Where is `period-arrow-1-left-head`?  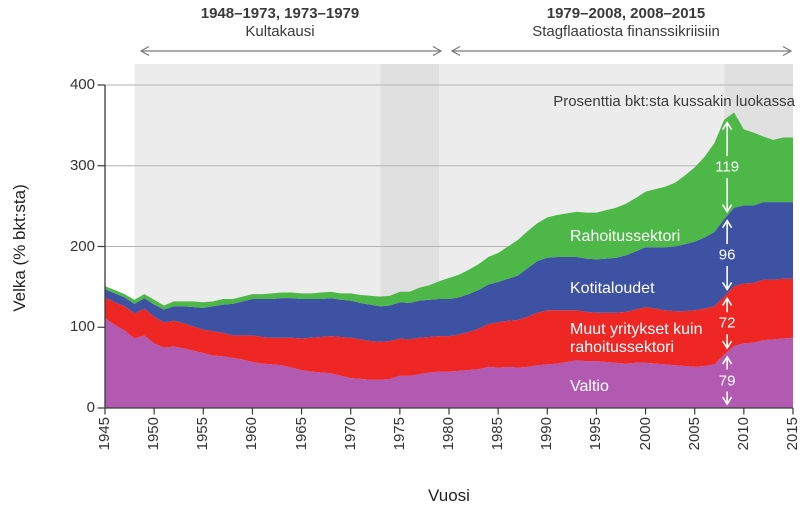 period-arrow-1-left-head is located at coordinates (144, 51).